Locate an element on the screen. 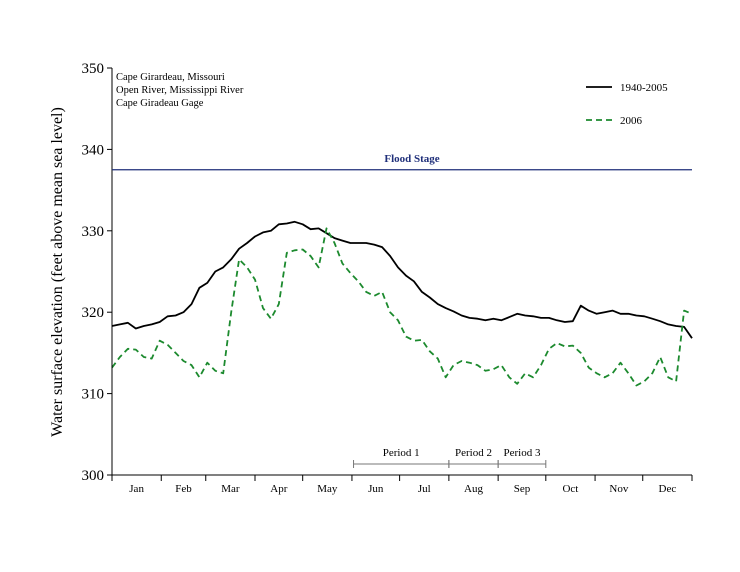 Image resolution: width=740 pixels, height=572 pixels. period-1-label: Period 1 is located at coordinates (401, 453).